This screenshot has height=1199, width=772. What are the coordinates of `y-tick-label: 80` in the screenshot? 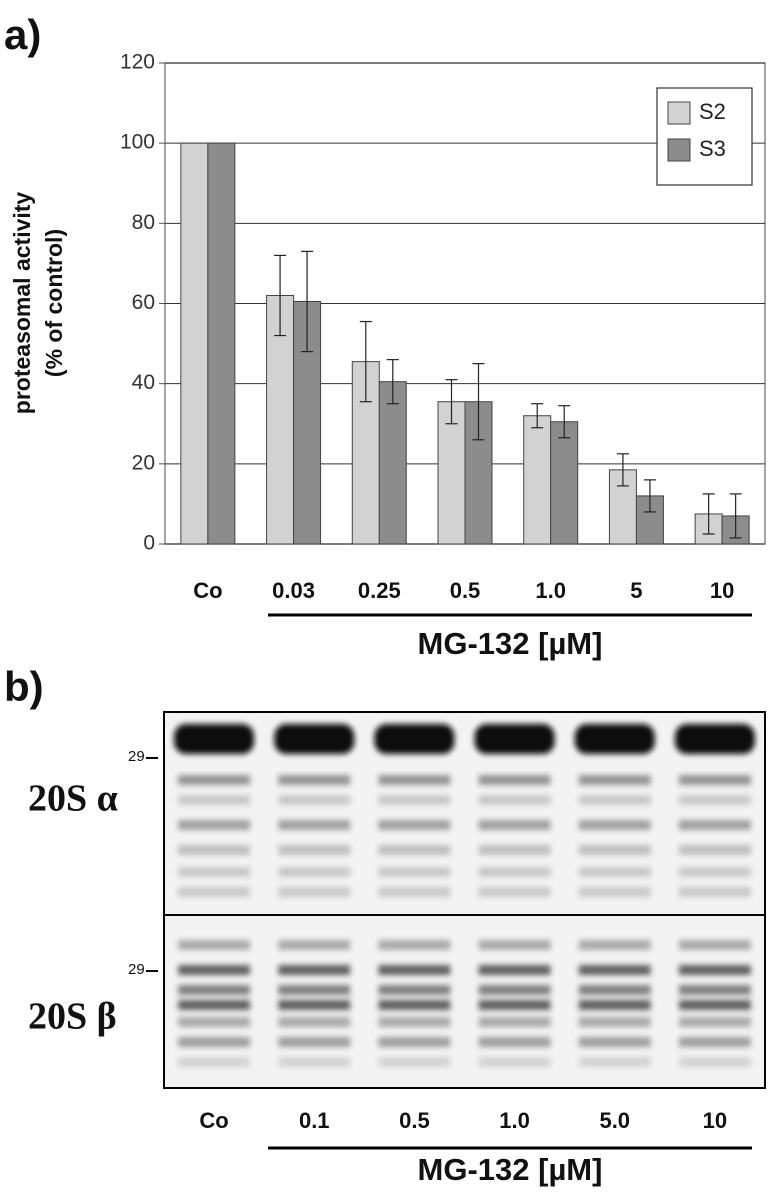 It's located at (143, 222).